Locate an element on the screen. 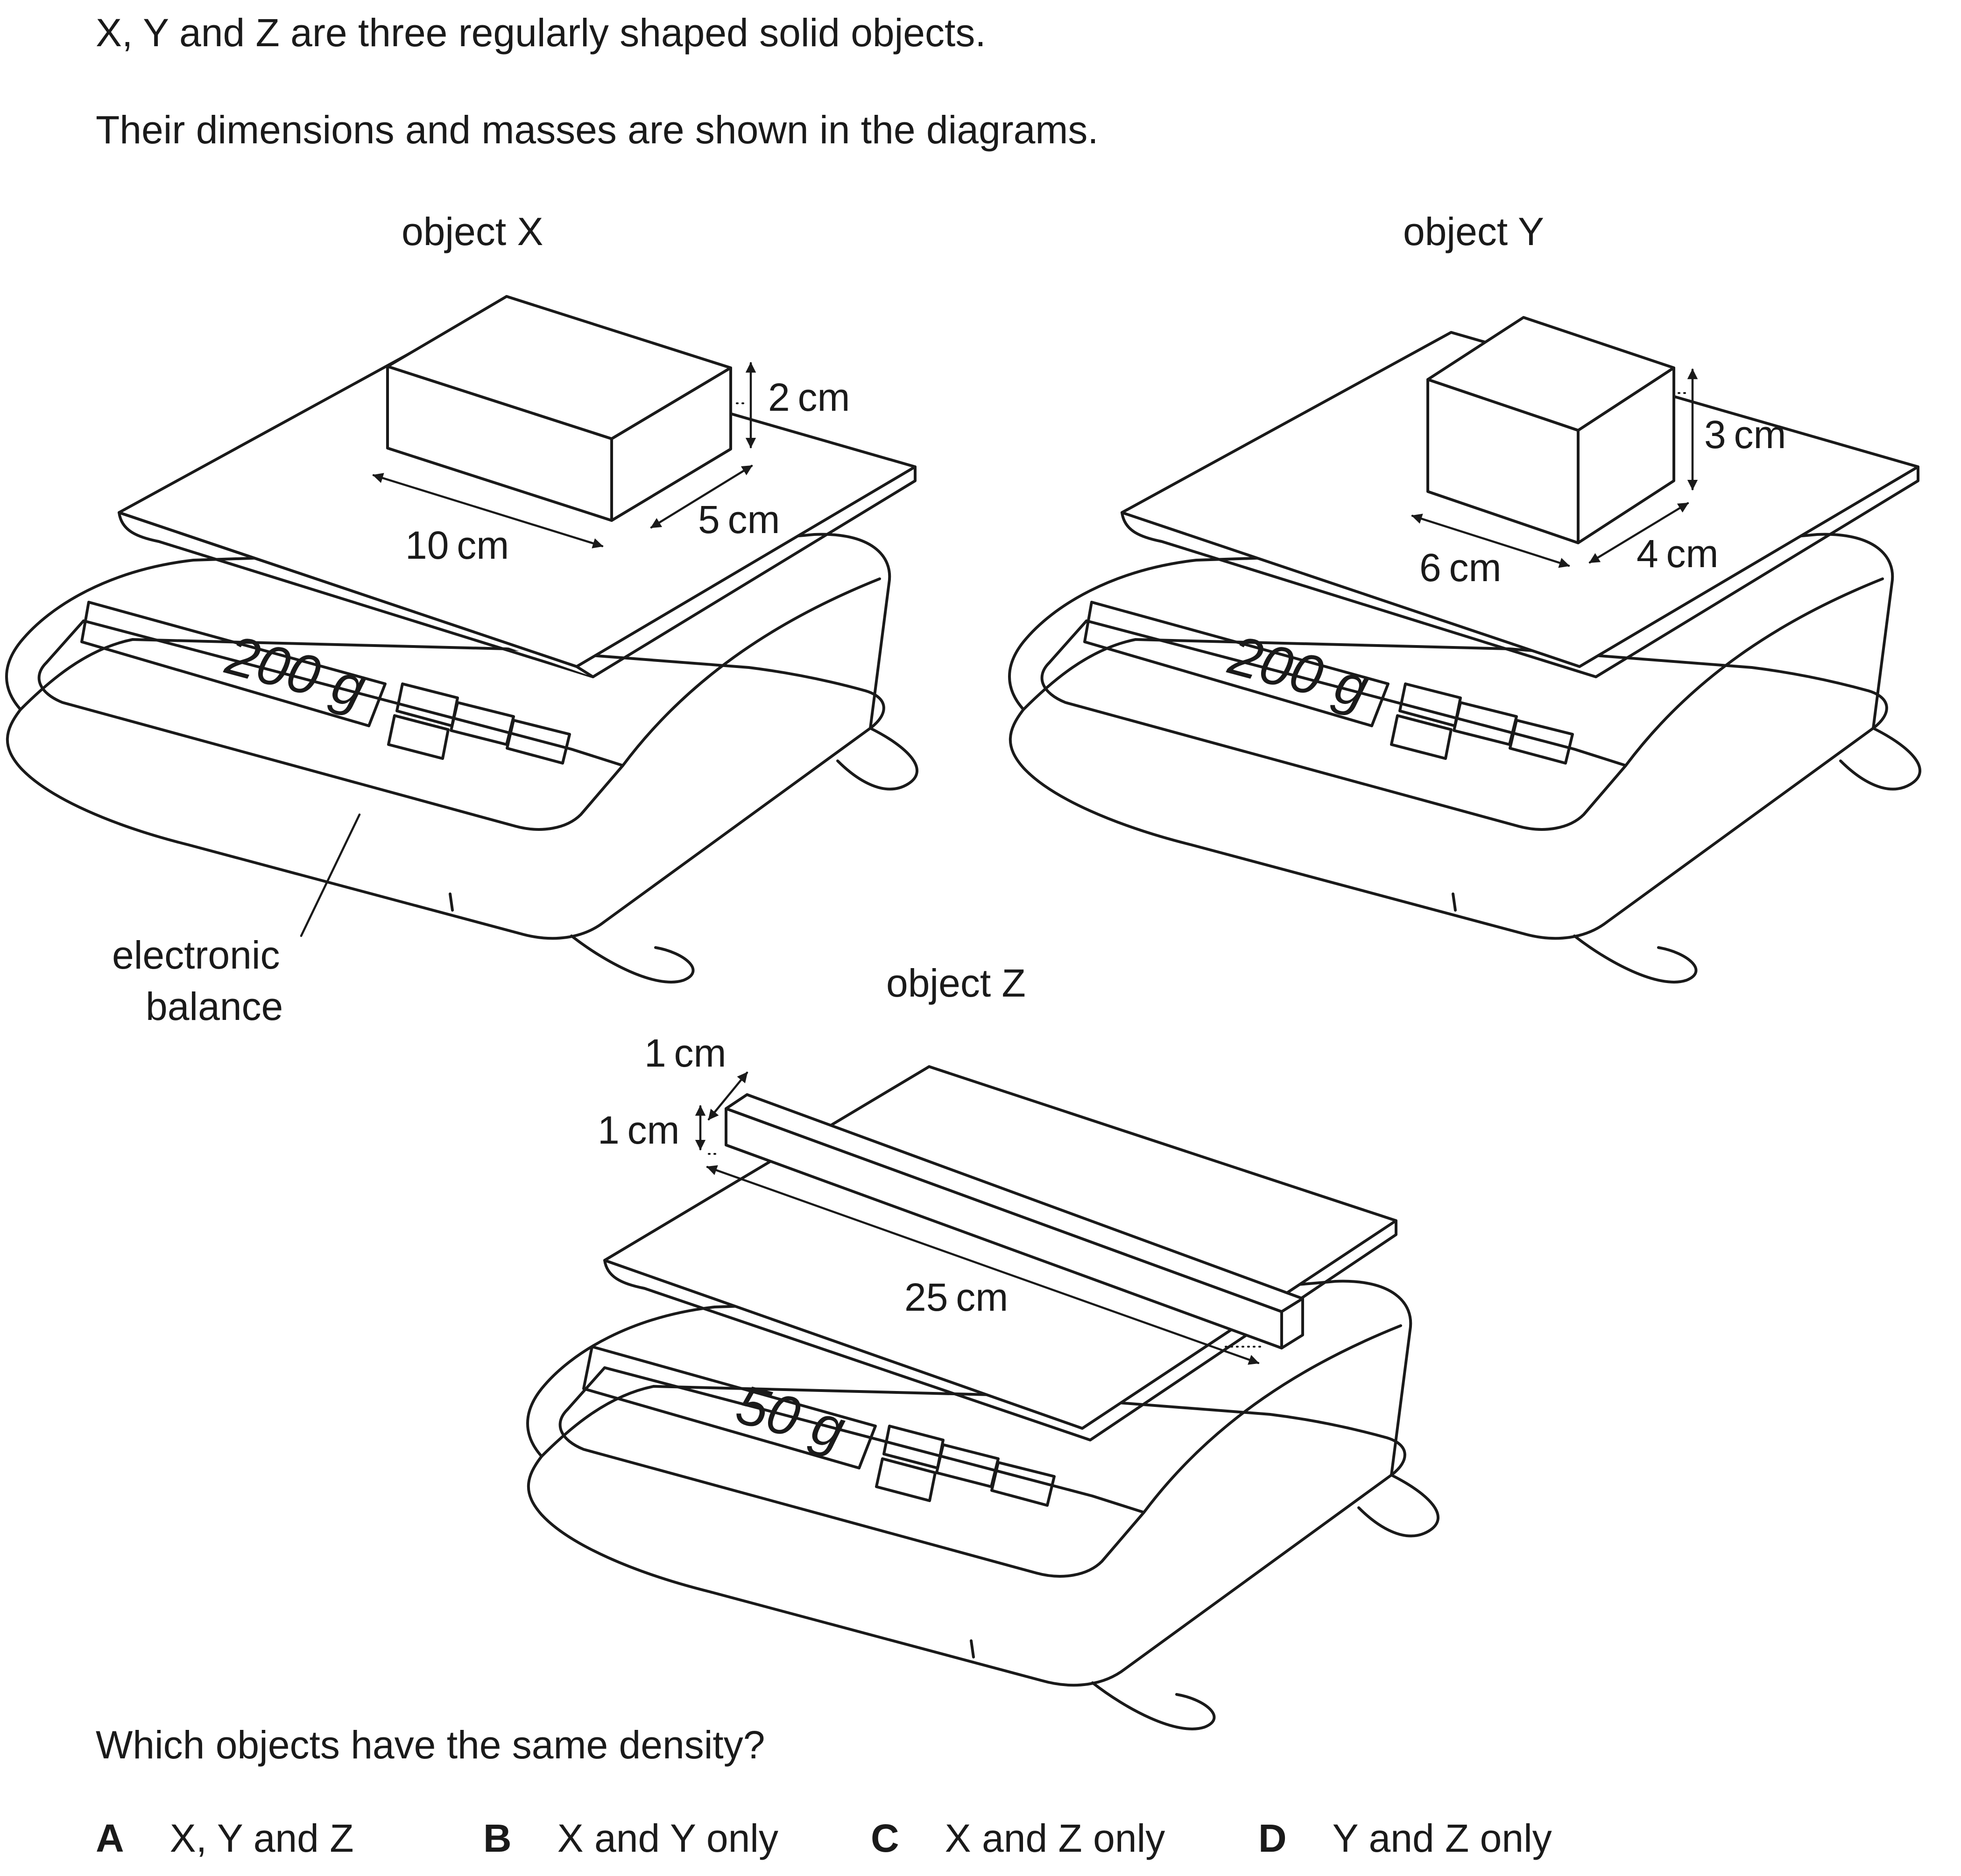 The width and height of the screenshot is (1961, 1876). object-x-title: object X is located at coordinates (472, 231).